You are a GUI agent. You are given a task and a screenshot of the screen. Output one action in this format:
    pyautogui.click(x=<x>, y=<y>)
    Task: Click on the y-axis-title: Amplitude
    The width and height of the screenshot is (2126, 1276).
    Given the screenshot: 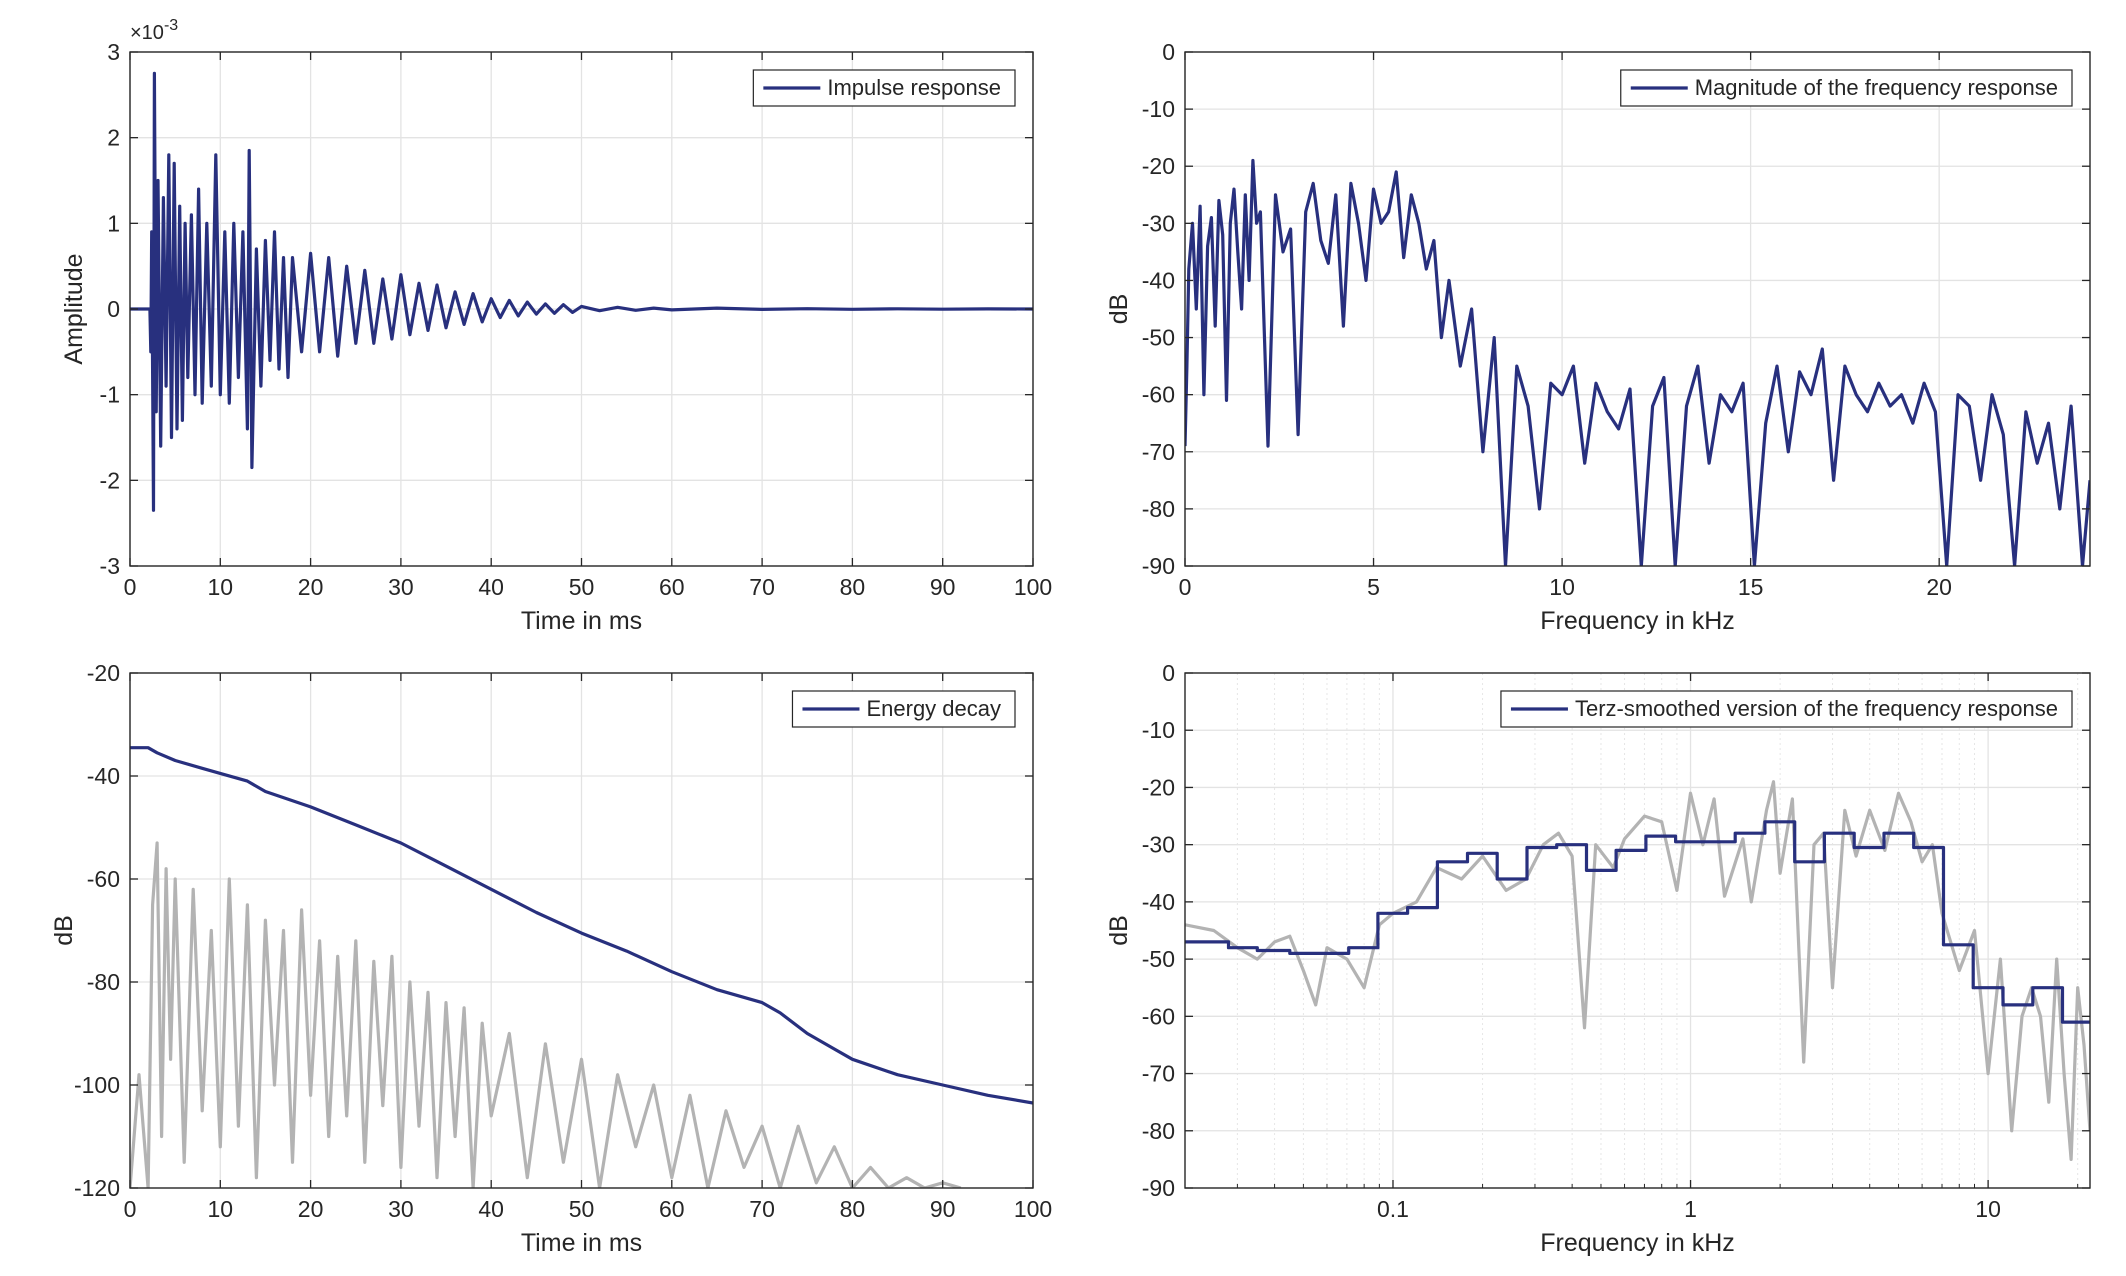 What is the action you would take?
    pyautogui.click(x=74, y=308)
    